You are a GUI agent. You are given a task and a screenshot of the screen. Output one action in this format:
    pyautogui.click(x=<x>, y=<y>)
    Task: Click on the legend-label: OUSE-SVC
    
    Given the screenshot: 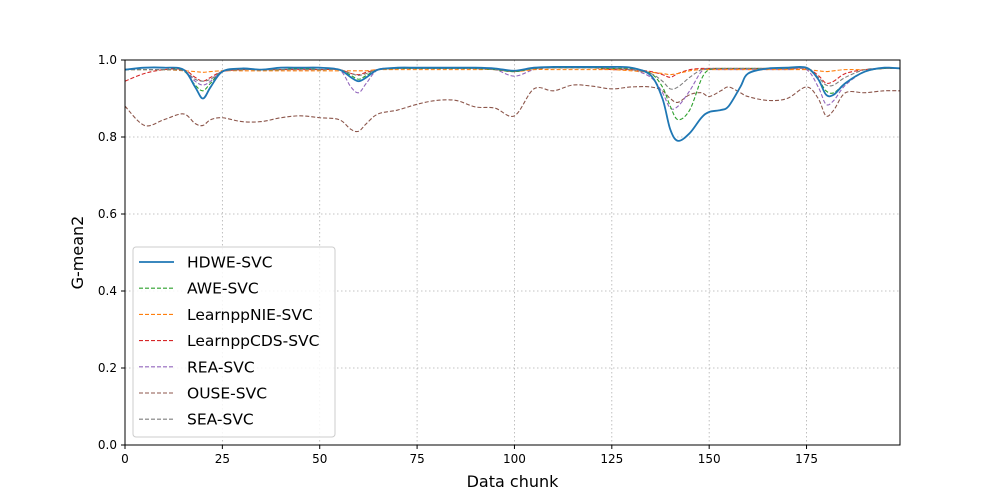 What is the action you would take?
    pyautogui.click(x=227, y=394)
    